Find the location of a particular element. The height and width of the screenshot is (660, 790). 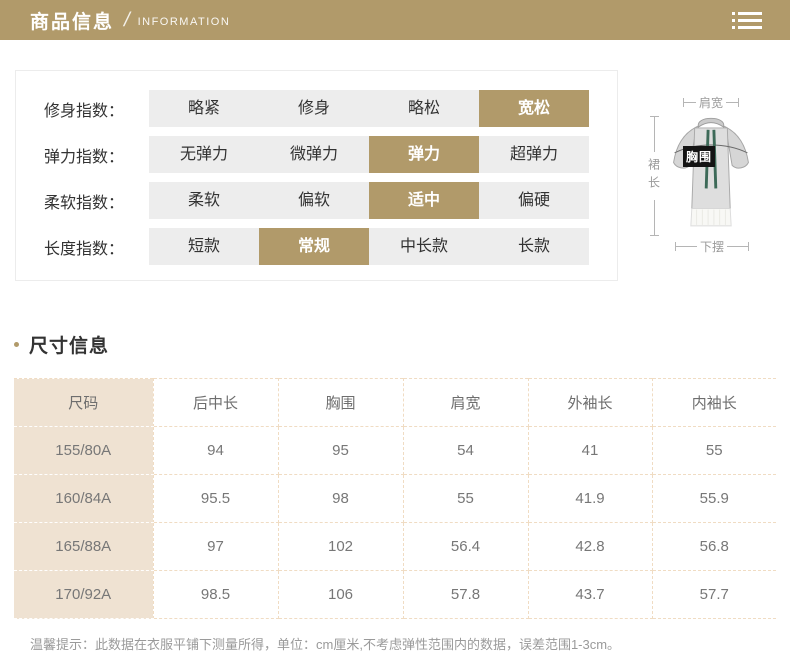

elasticity-index-row: 弹力指数： 无弹力 微弹力 弹力 超弹力 is located at coordinates (330, 154).